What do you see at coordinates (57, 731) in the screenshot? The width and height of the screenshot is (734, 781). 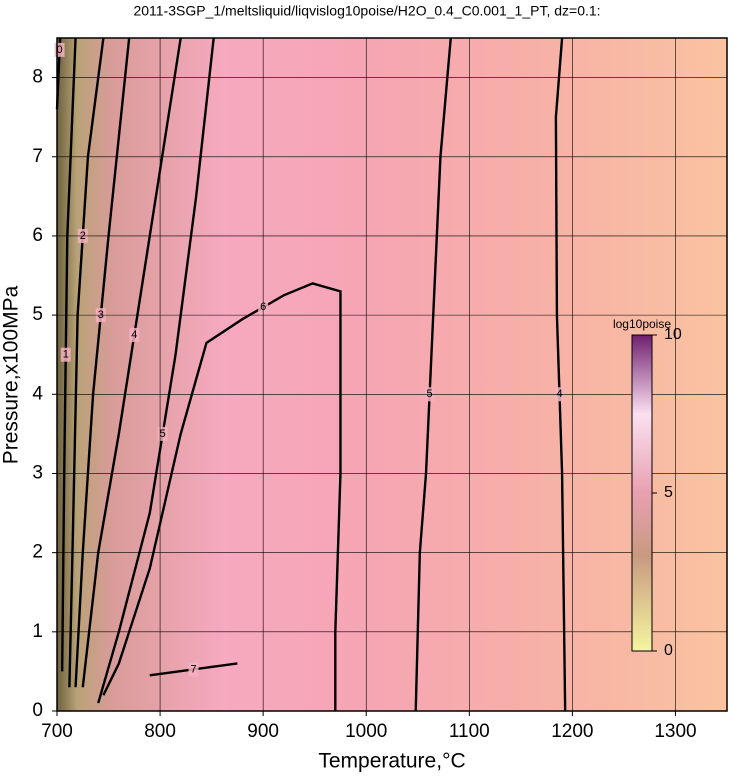 I see `x-tick-label: 700` at bounding box center [57, 731].